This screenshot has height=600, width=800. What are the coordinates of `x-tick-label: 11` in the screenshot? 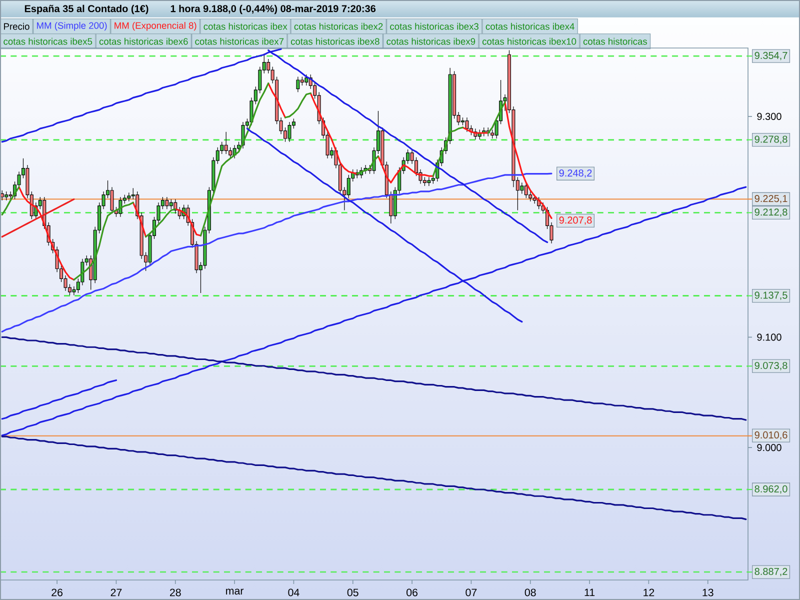 It's located at (589, 592).